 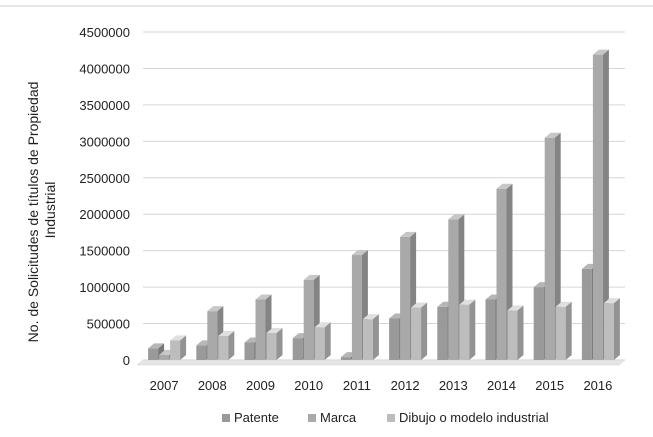 What do you see at coordinates (357, 385) in the screenshot?
I see `x-tick-label: 2011` at bounding box center [357, 385].